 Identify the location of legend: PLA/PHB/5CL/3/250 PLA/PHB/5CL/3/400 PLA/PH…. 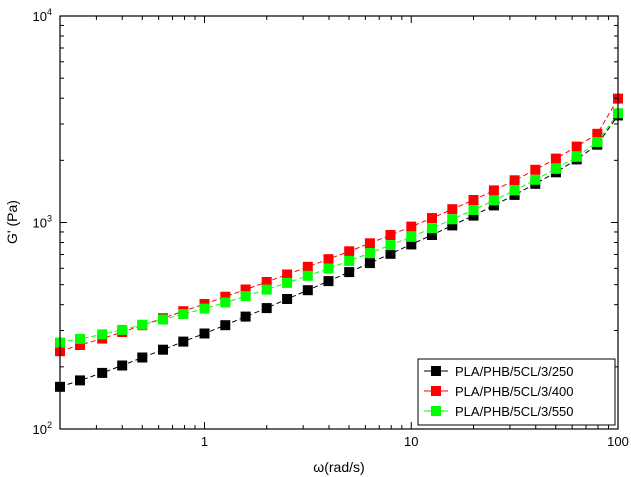
(516, 392).